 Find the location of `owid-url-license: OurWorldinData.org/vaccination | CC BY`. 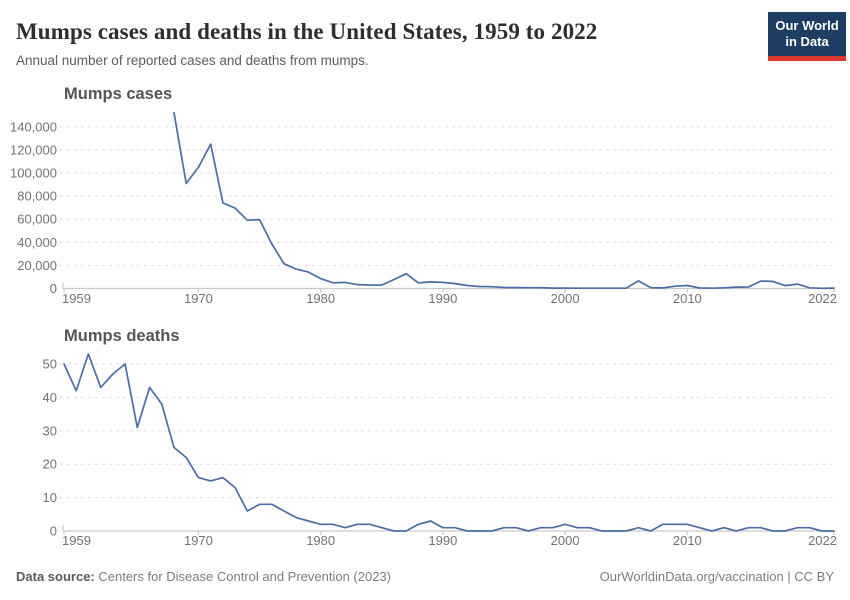

owid-url-license: OurWorldinData.org/vaccination | CC BY is located at coordinates (716, 576).